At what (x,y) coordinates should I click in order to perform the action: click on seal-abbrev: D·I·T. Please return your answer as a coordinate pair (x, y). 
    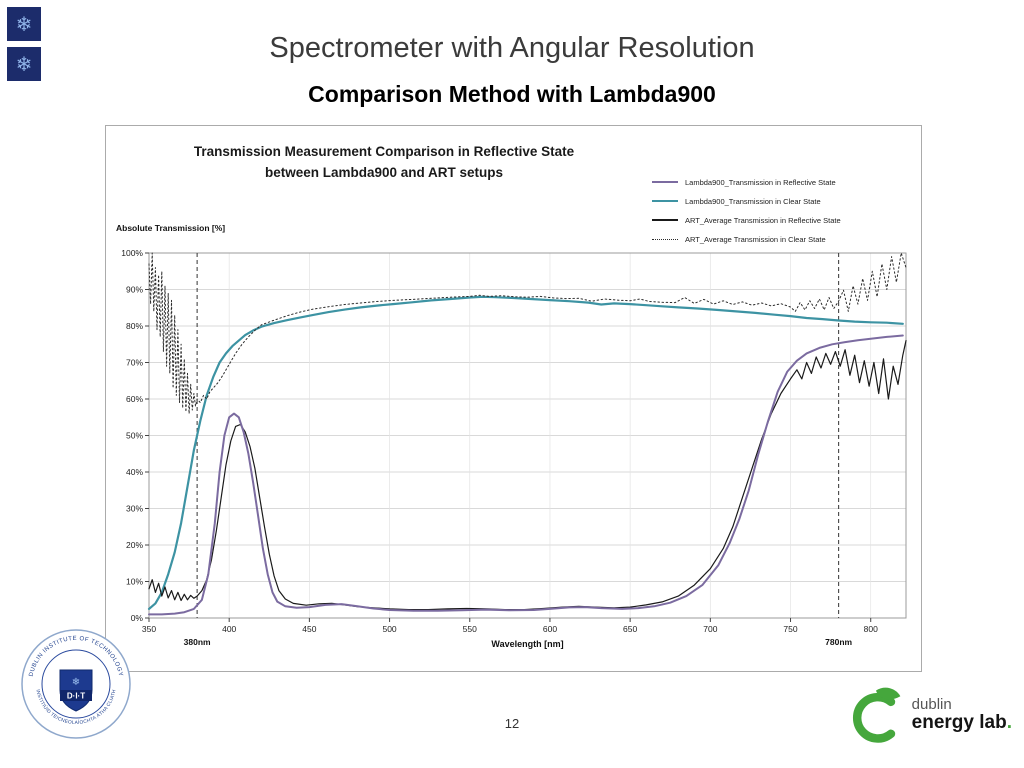
    Looking at the image, I should click on (76, 696).